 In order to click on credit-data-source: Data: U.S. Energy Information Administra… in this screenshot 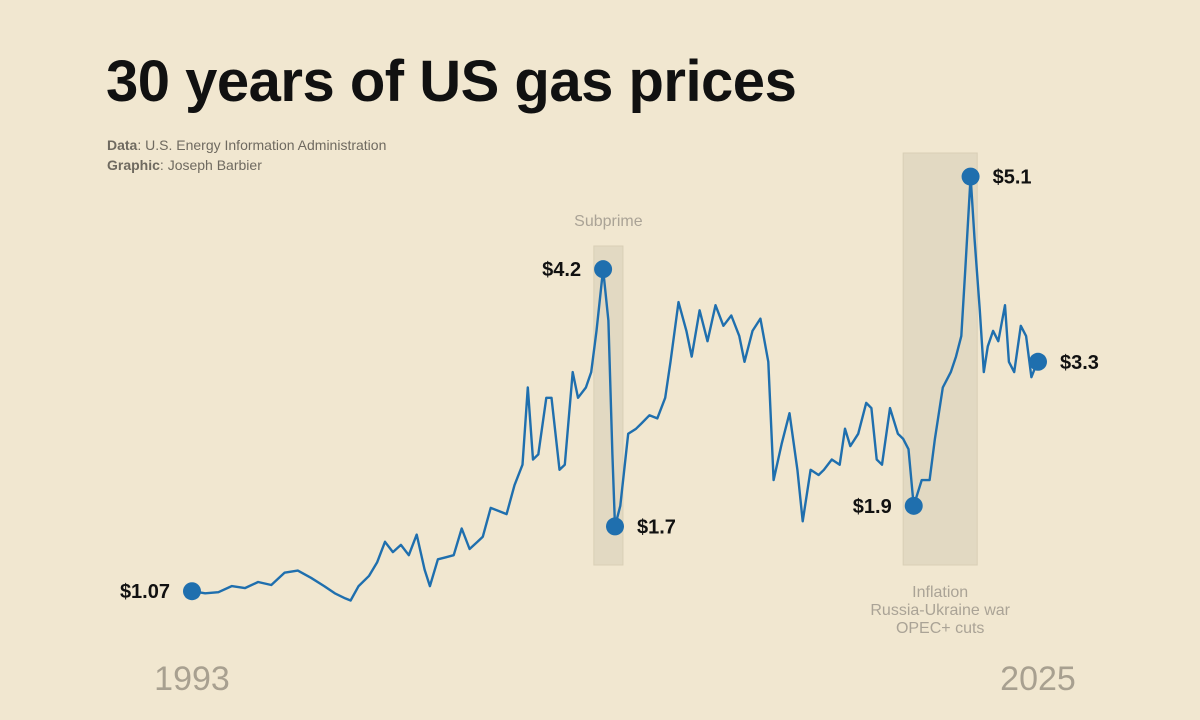, I will do `click(247, 145)`.